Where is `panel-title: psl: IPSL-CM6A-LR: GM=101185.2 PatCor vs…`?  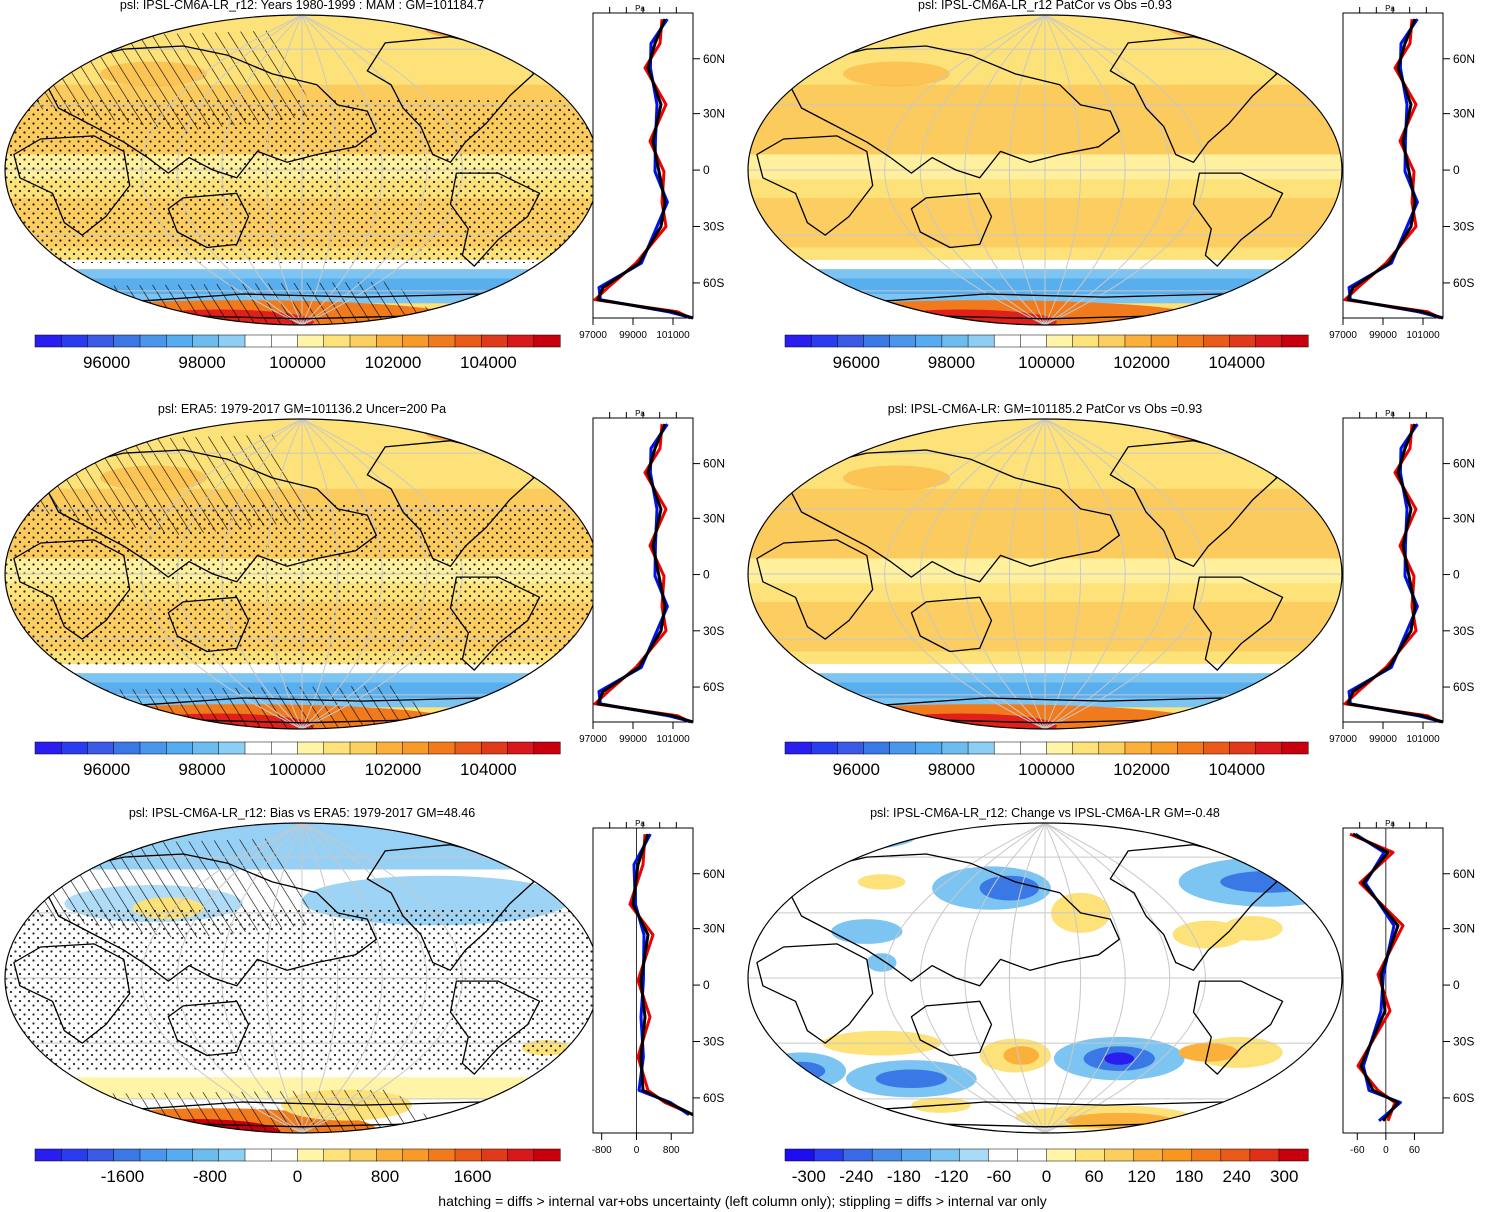 panel-title: psl: IPSL-CM6A-LR: GM=101185.2 PatCor vs… is located at coordinates (1045, 409).